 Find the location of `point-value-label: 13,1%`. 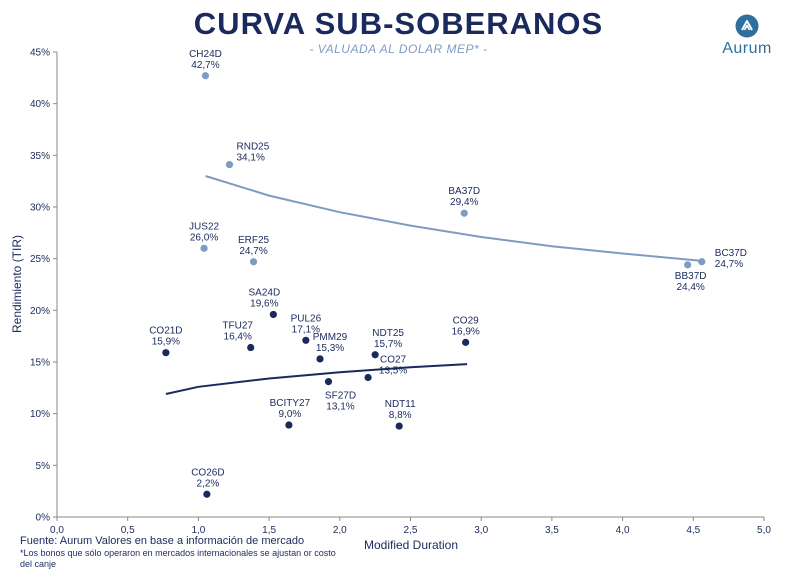

point-value-label: 13,1% is located at coordinates (340, 407).